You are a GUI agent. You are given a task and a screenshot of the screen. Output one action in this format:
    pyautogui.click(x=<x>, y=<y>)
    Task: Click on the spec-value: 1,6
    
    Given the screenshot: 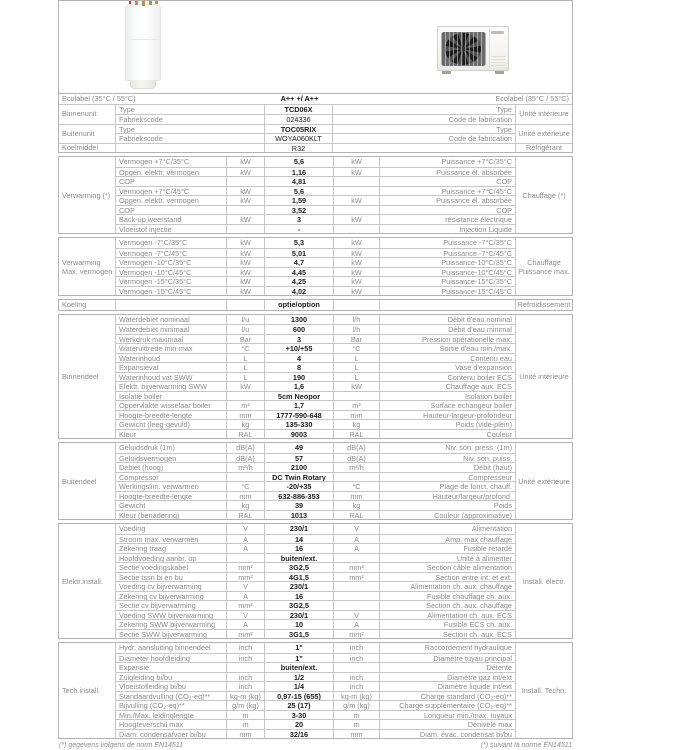 What is the action you would take?
    pyautogui.click(x=298, y=386)
    